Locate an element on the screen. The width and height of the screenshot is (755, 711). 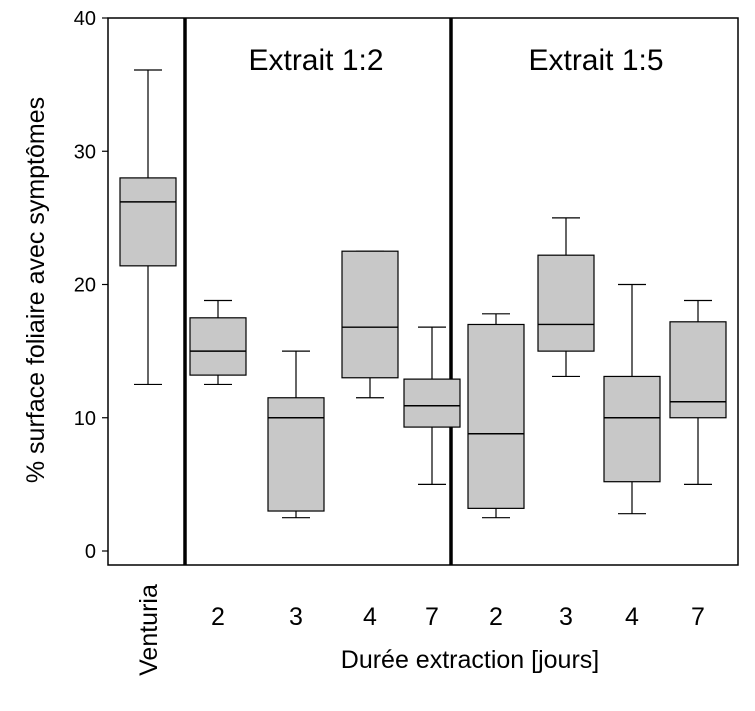
y-tick-label-30: 30 is located at coordinates (85, 152).